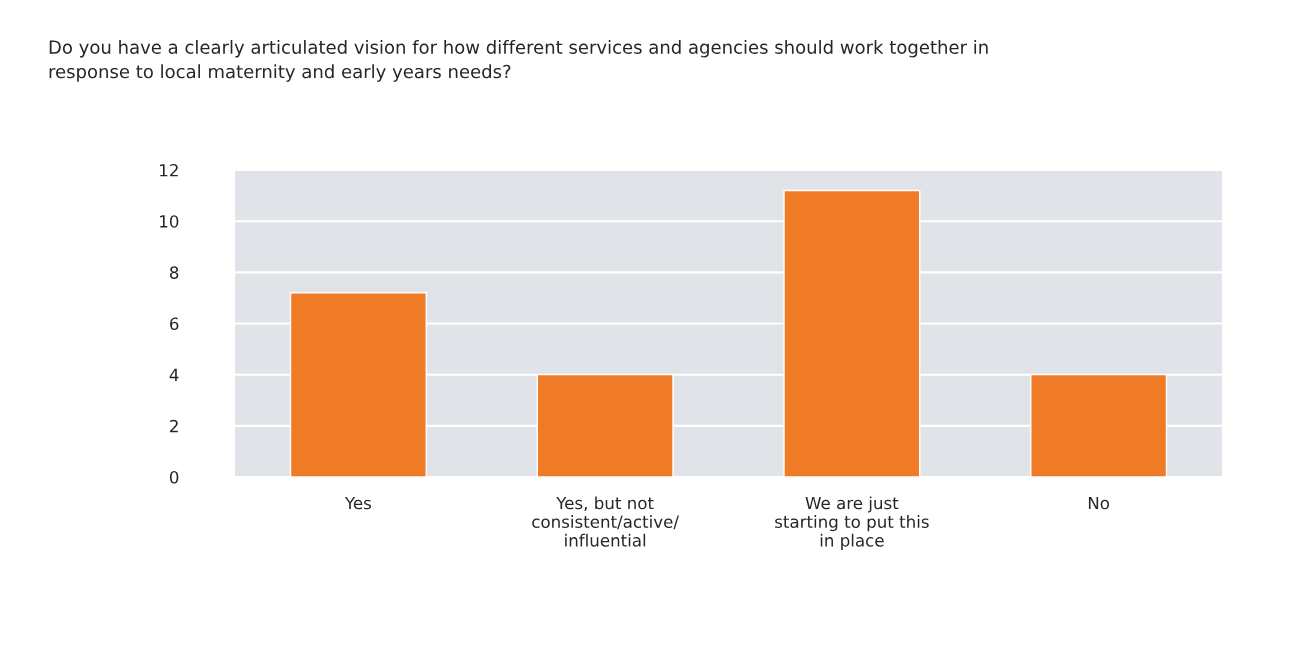 The image size is (1289, 659). Describe the element at coordinates (358, 503) in the screenshot. I see `x-tick-label: Yes` at that location.